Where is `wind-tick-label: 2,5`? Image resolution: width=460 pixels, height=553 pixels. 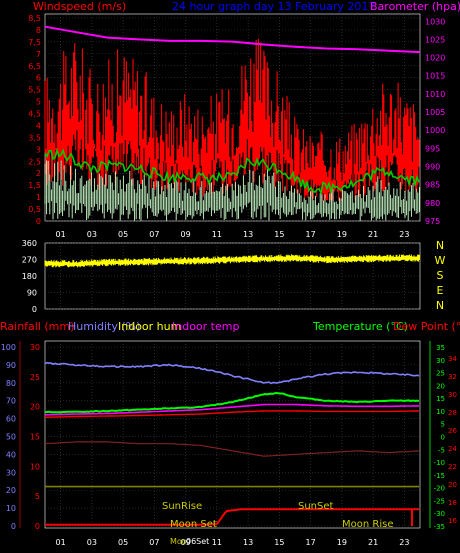
wind-tick-label: 2,5 is located at coordinates (34, 161).